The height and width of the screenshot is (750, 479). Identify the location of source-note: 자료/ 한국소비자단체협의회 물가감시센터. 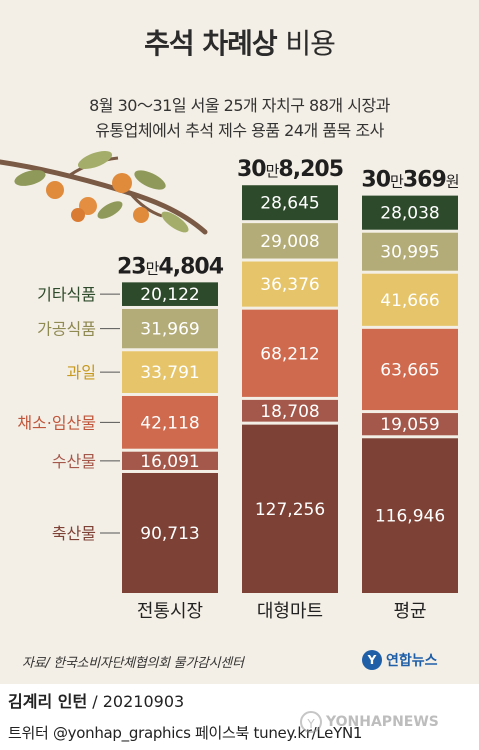
(133, 663).